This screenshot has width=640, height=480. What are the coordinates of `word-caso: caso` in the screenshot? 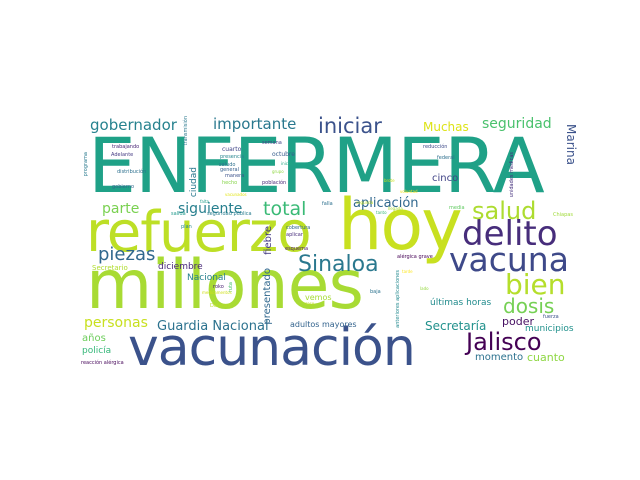 It's located at (310, 303).